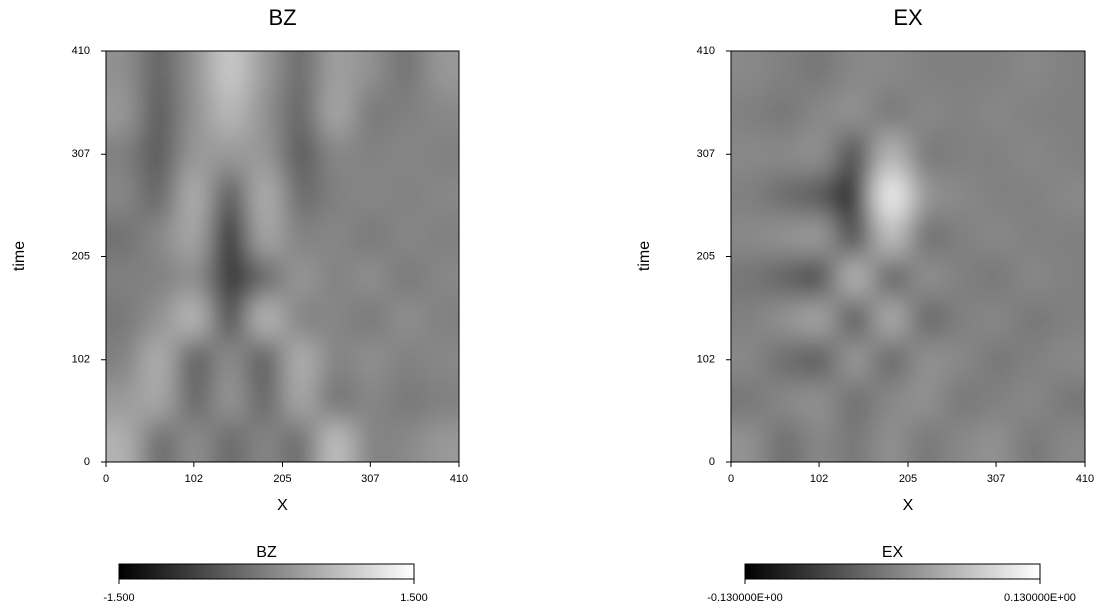 The image size is (1099, 609). I want to click on colorbar, so click(266, 571).